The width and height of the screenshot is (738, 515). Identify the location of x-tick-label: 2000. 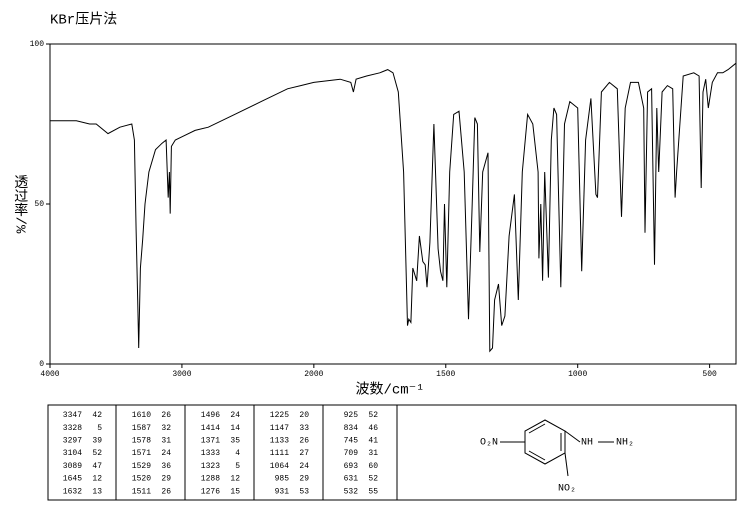
(313, 374).